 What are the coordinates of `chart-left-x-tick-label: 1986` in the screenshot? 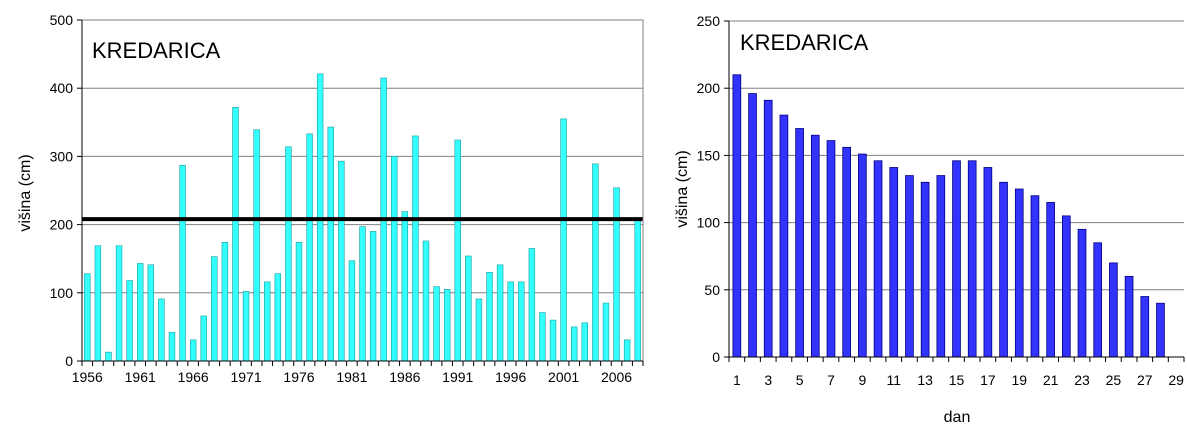 It's located at (404, 377).